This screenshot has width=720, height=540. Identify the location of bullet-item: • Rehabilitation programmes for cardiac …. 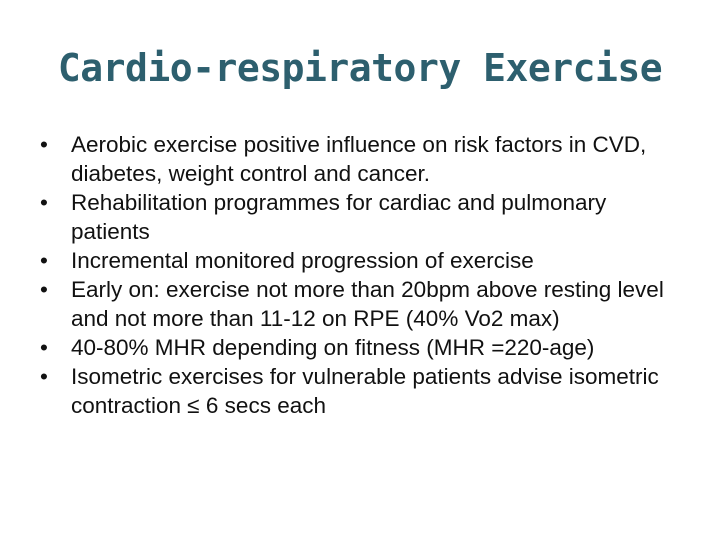
(360, 217).